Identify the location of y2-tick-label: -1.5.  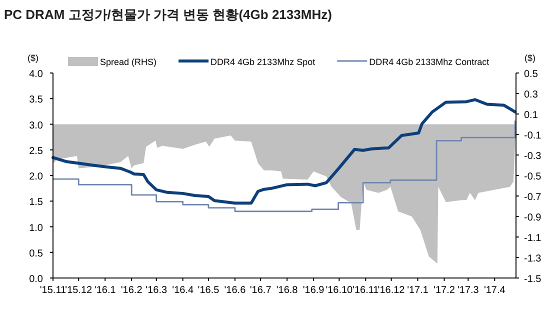
(533, 279).